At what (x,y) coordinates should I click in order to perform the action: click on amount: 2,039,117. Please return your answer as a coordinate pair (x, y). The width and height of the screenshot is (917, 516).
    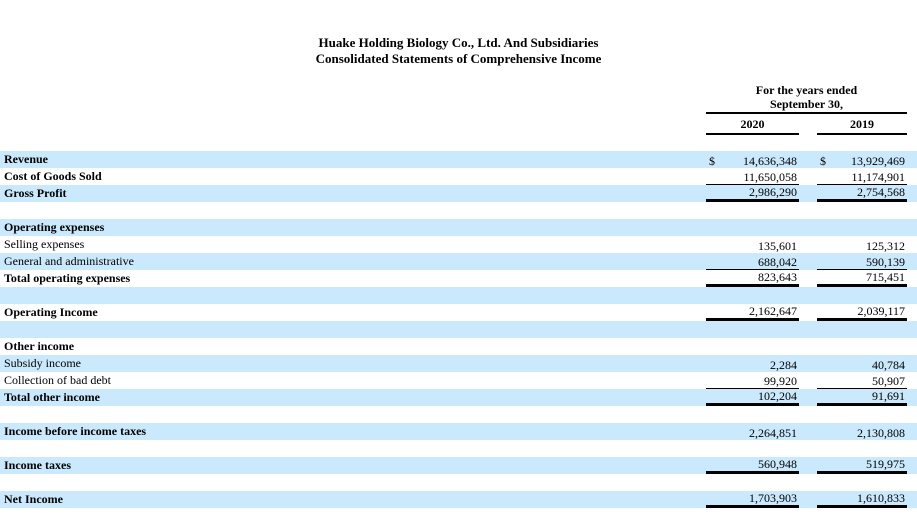
    Looking at the image, I should click on (881, 311).